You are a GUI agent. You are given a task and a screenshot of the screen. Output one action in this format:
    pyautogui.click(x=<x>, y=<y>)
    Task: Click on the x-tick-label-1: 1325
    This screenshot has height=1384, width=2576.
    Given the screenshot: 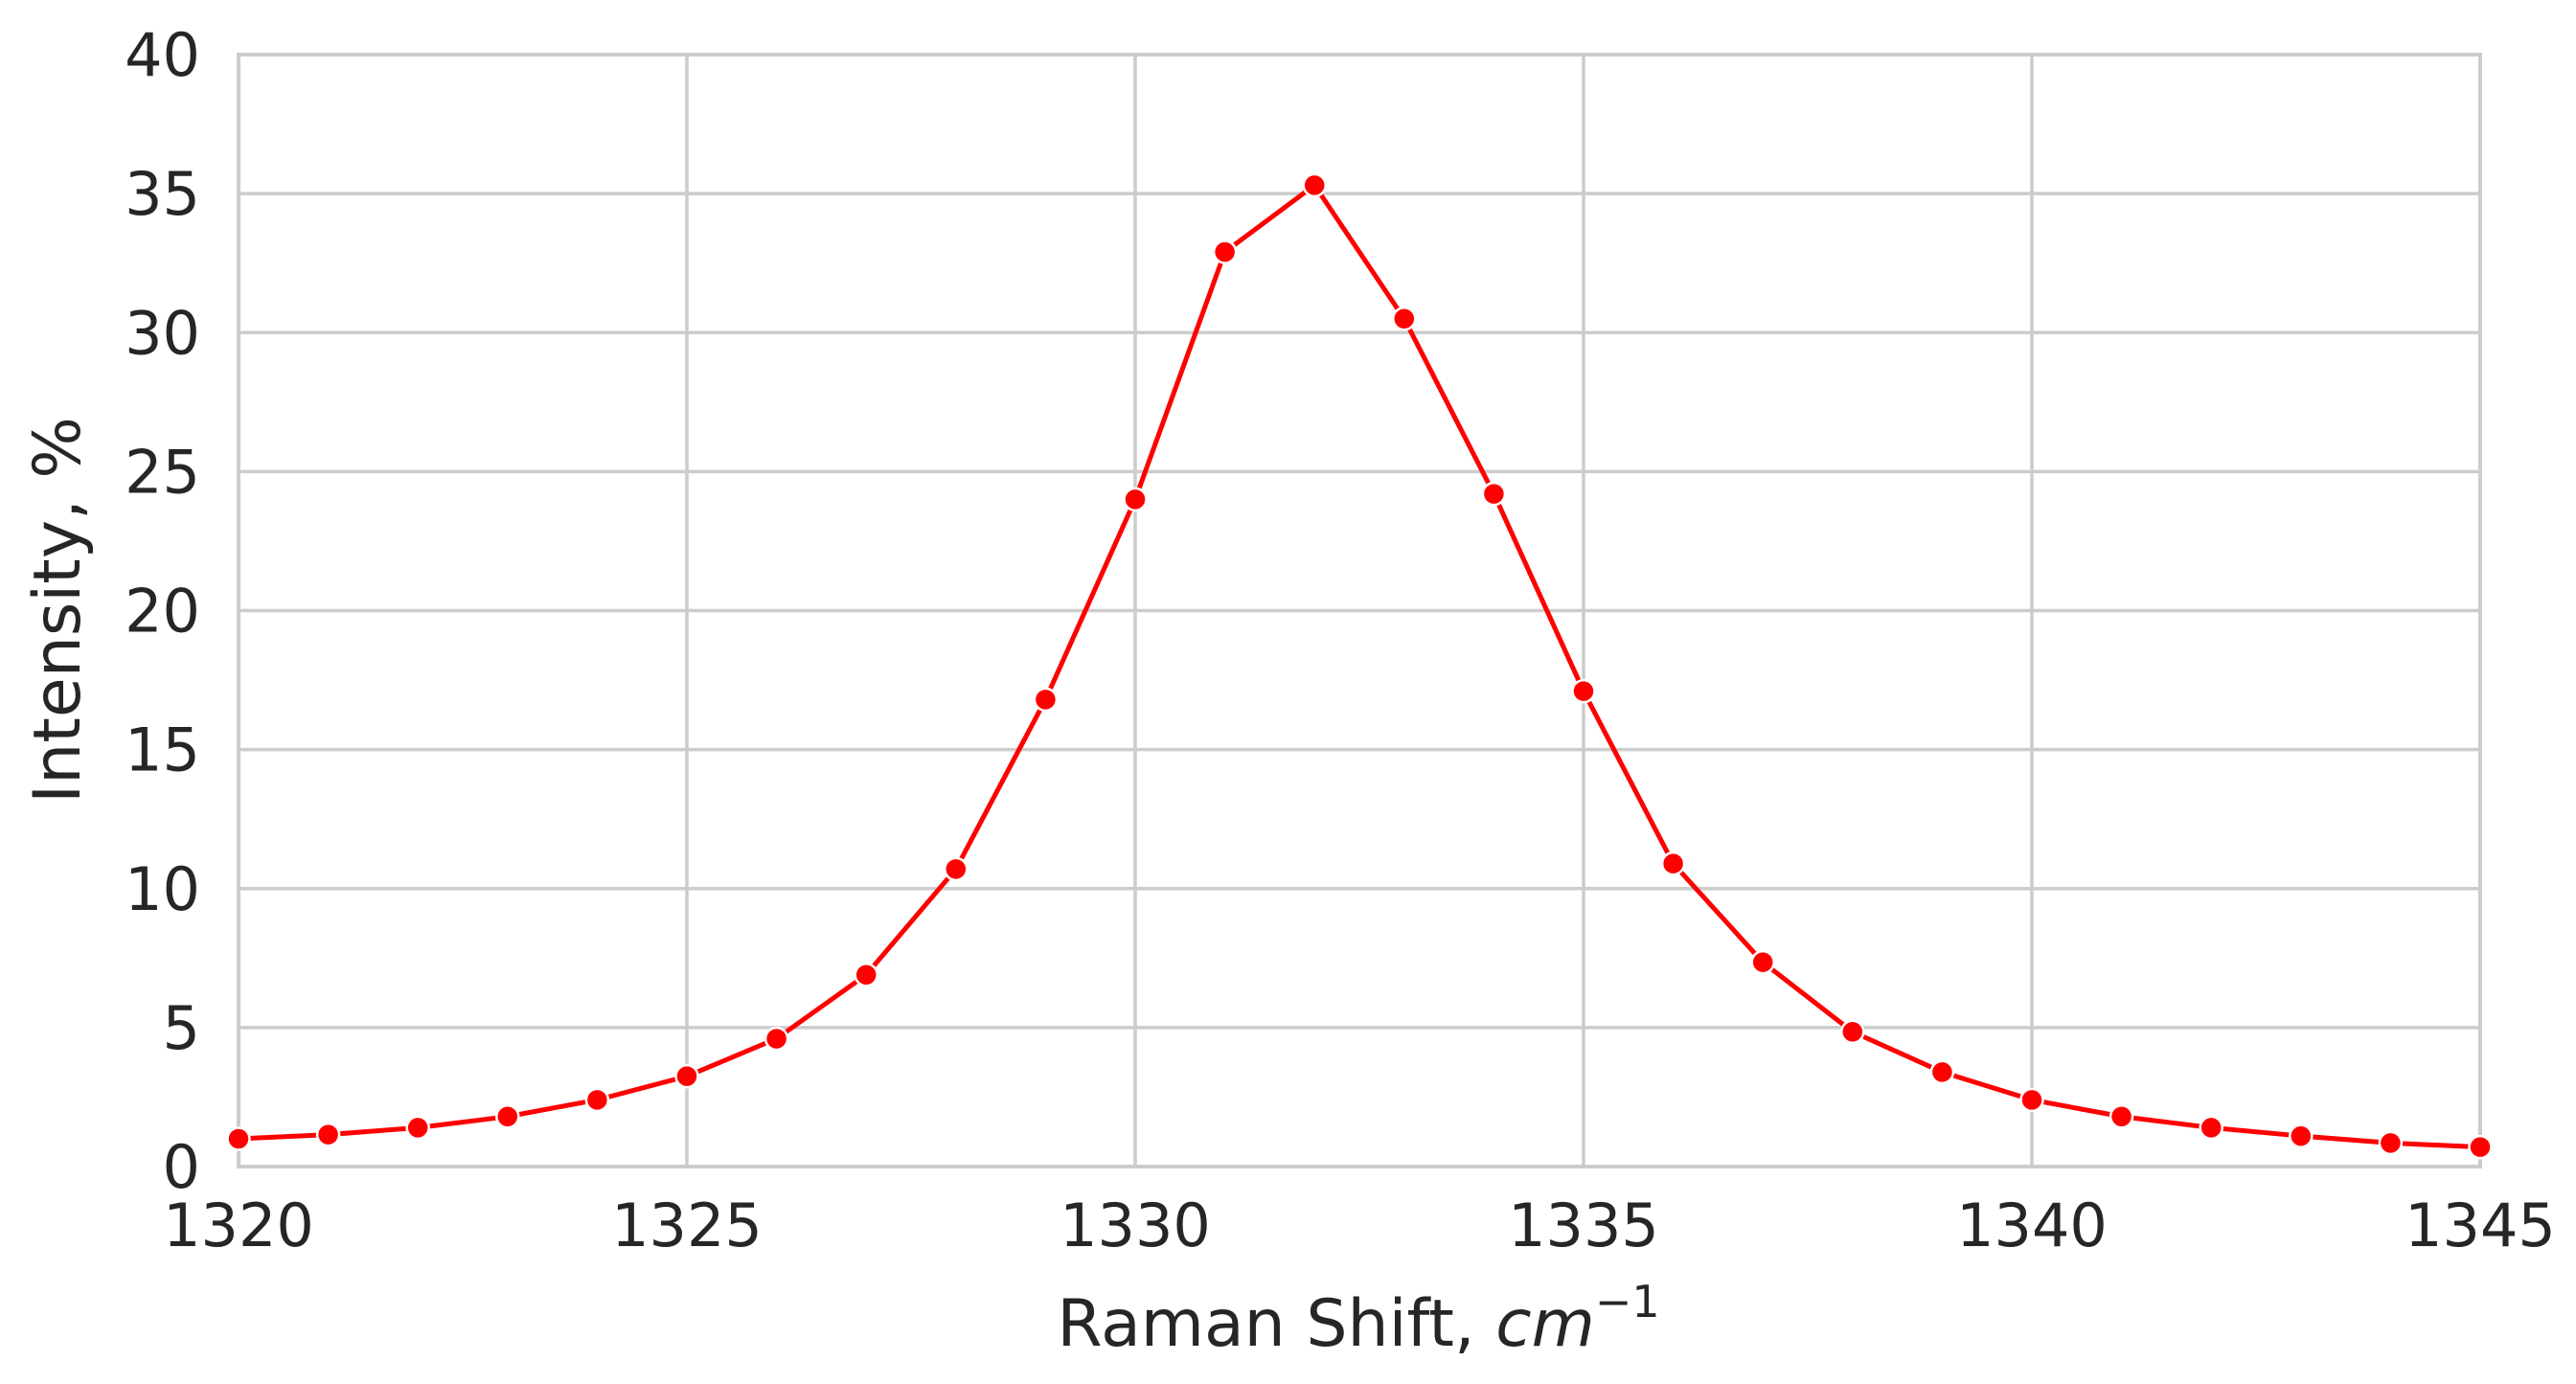 What is the action you would take?
    pyautogui.click(x=687, y=1225)
    